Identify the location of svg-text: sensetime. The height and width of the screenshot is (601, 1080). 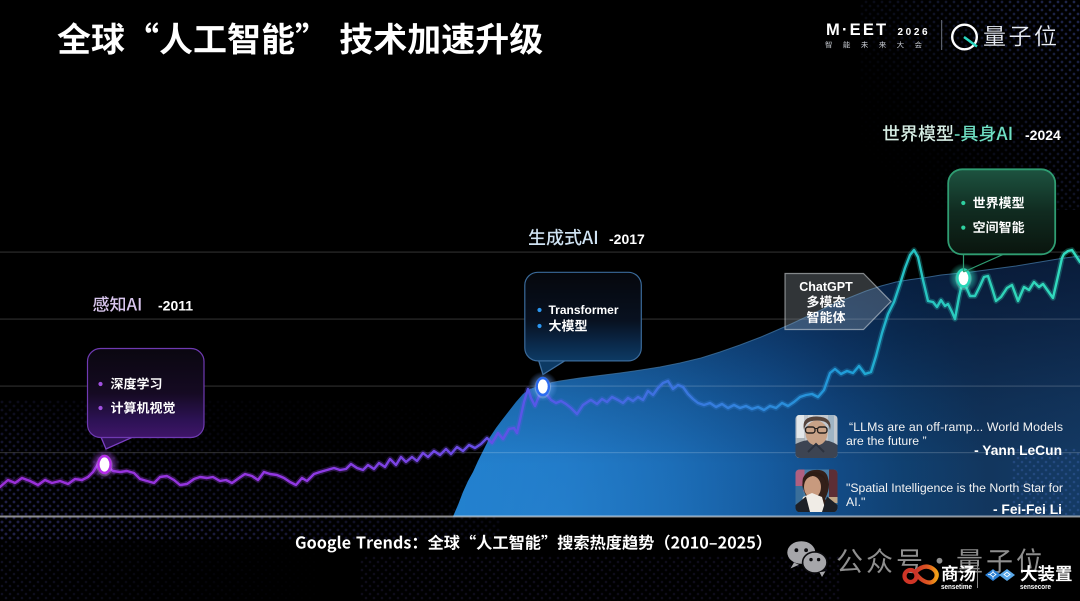
(956, 586).